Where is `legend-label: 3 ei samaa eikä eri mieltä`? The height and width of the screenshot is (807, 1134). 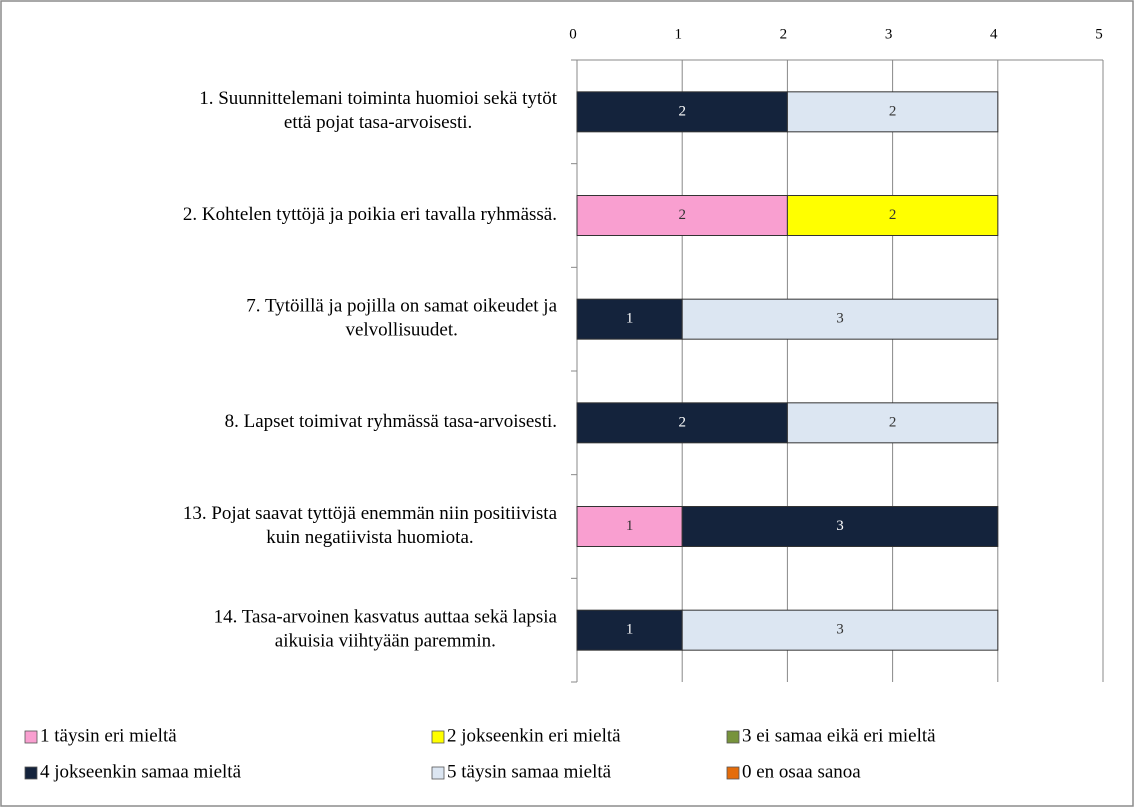
legend-label: 3 ei samaa eikä eri mieltä is located at coordinates (839, 735).